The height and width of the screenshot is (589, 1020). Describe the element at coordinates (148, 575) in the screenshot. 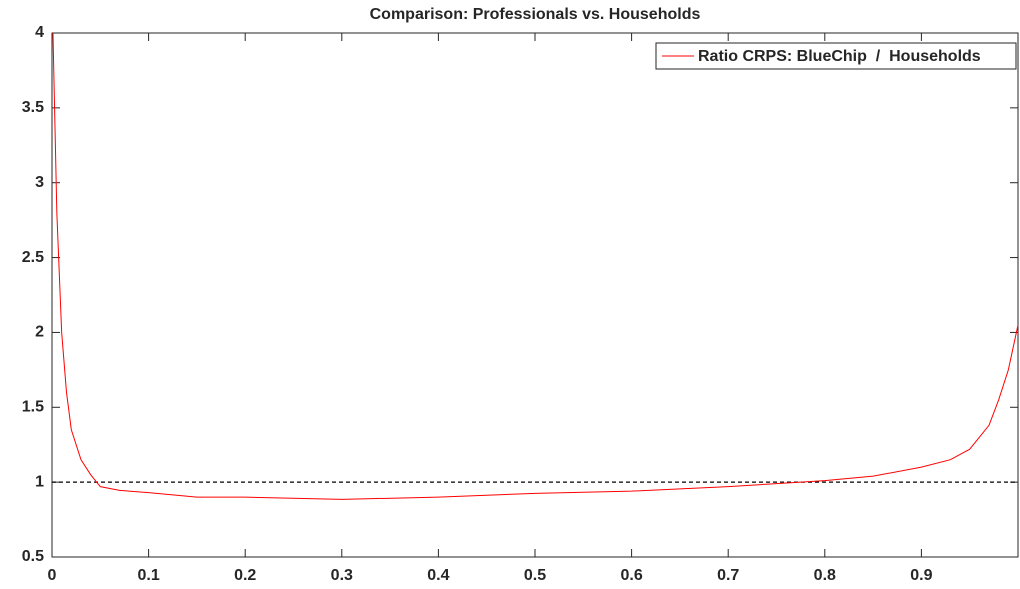

I see `x-tick-label: 0.1` at that location.